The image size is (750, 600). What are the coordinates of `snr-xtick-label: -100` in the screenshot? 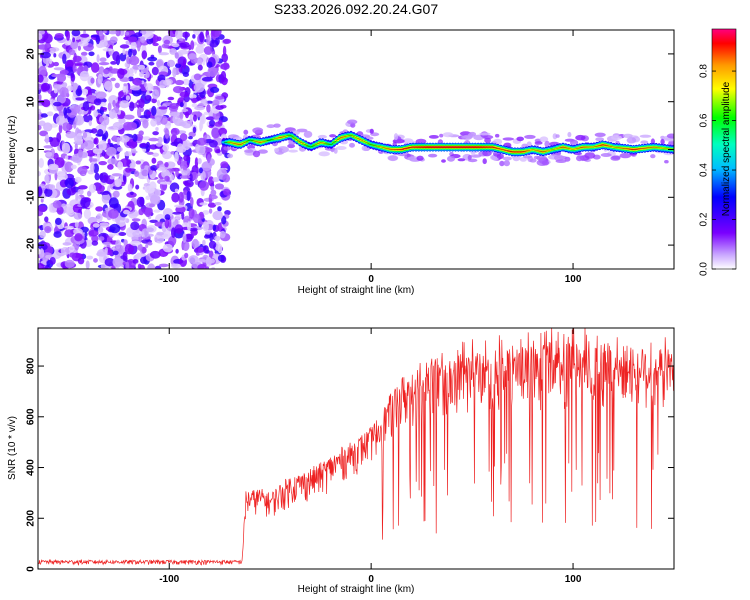 It's located at (169, 579).